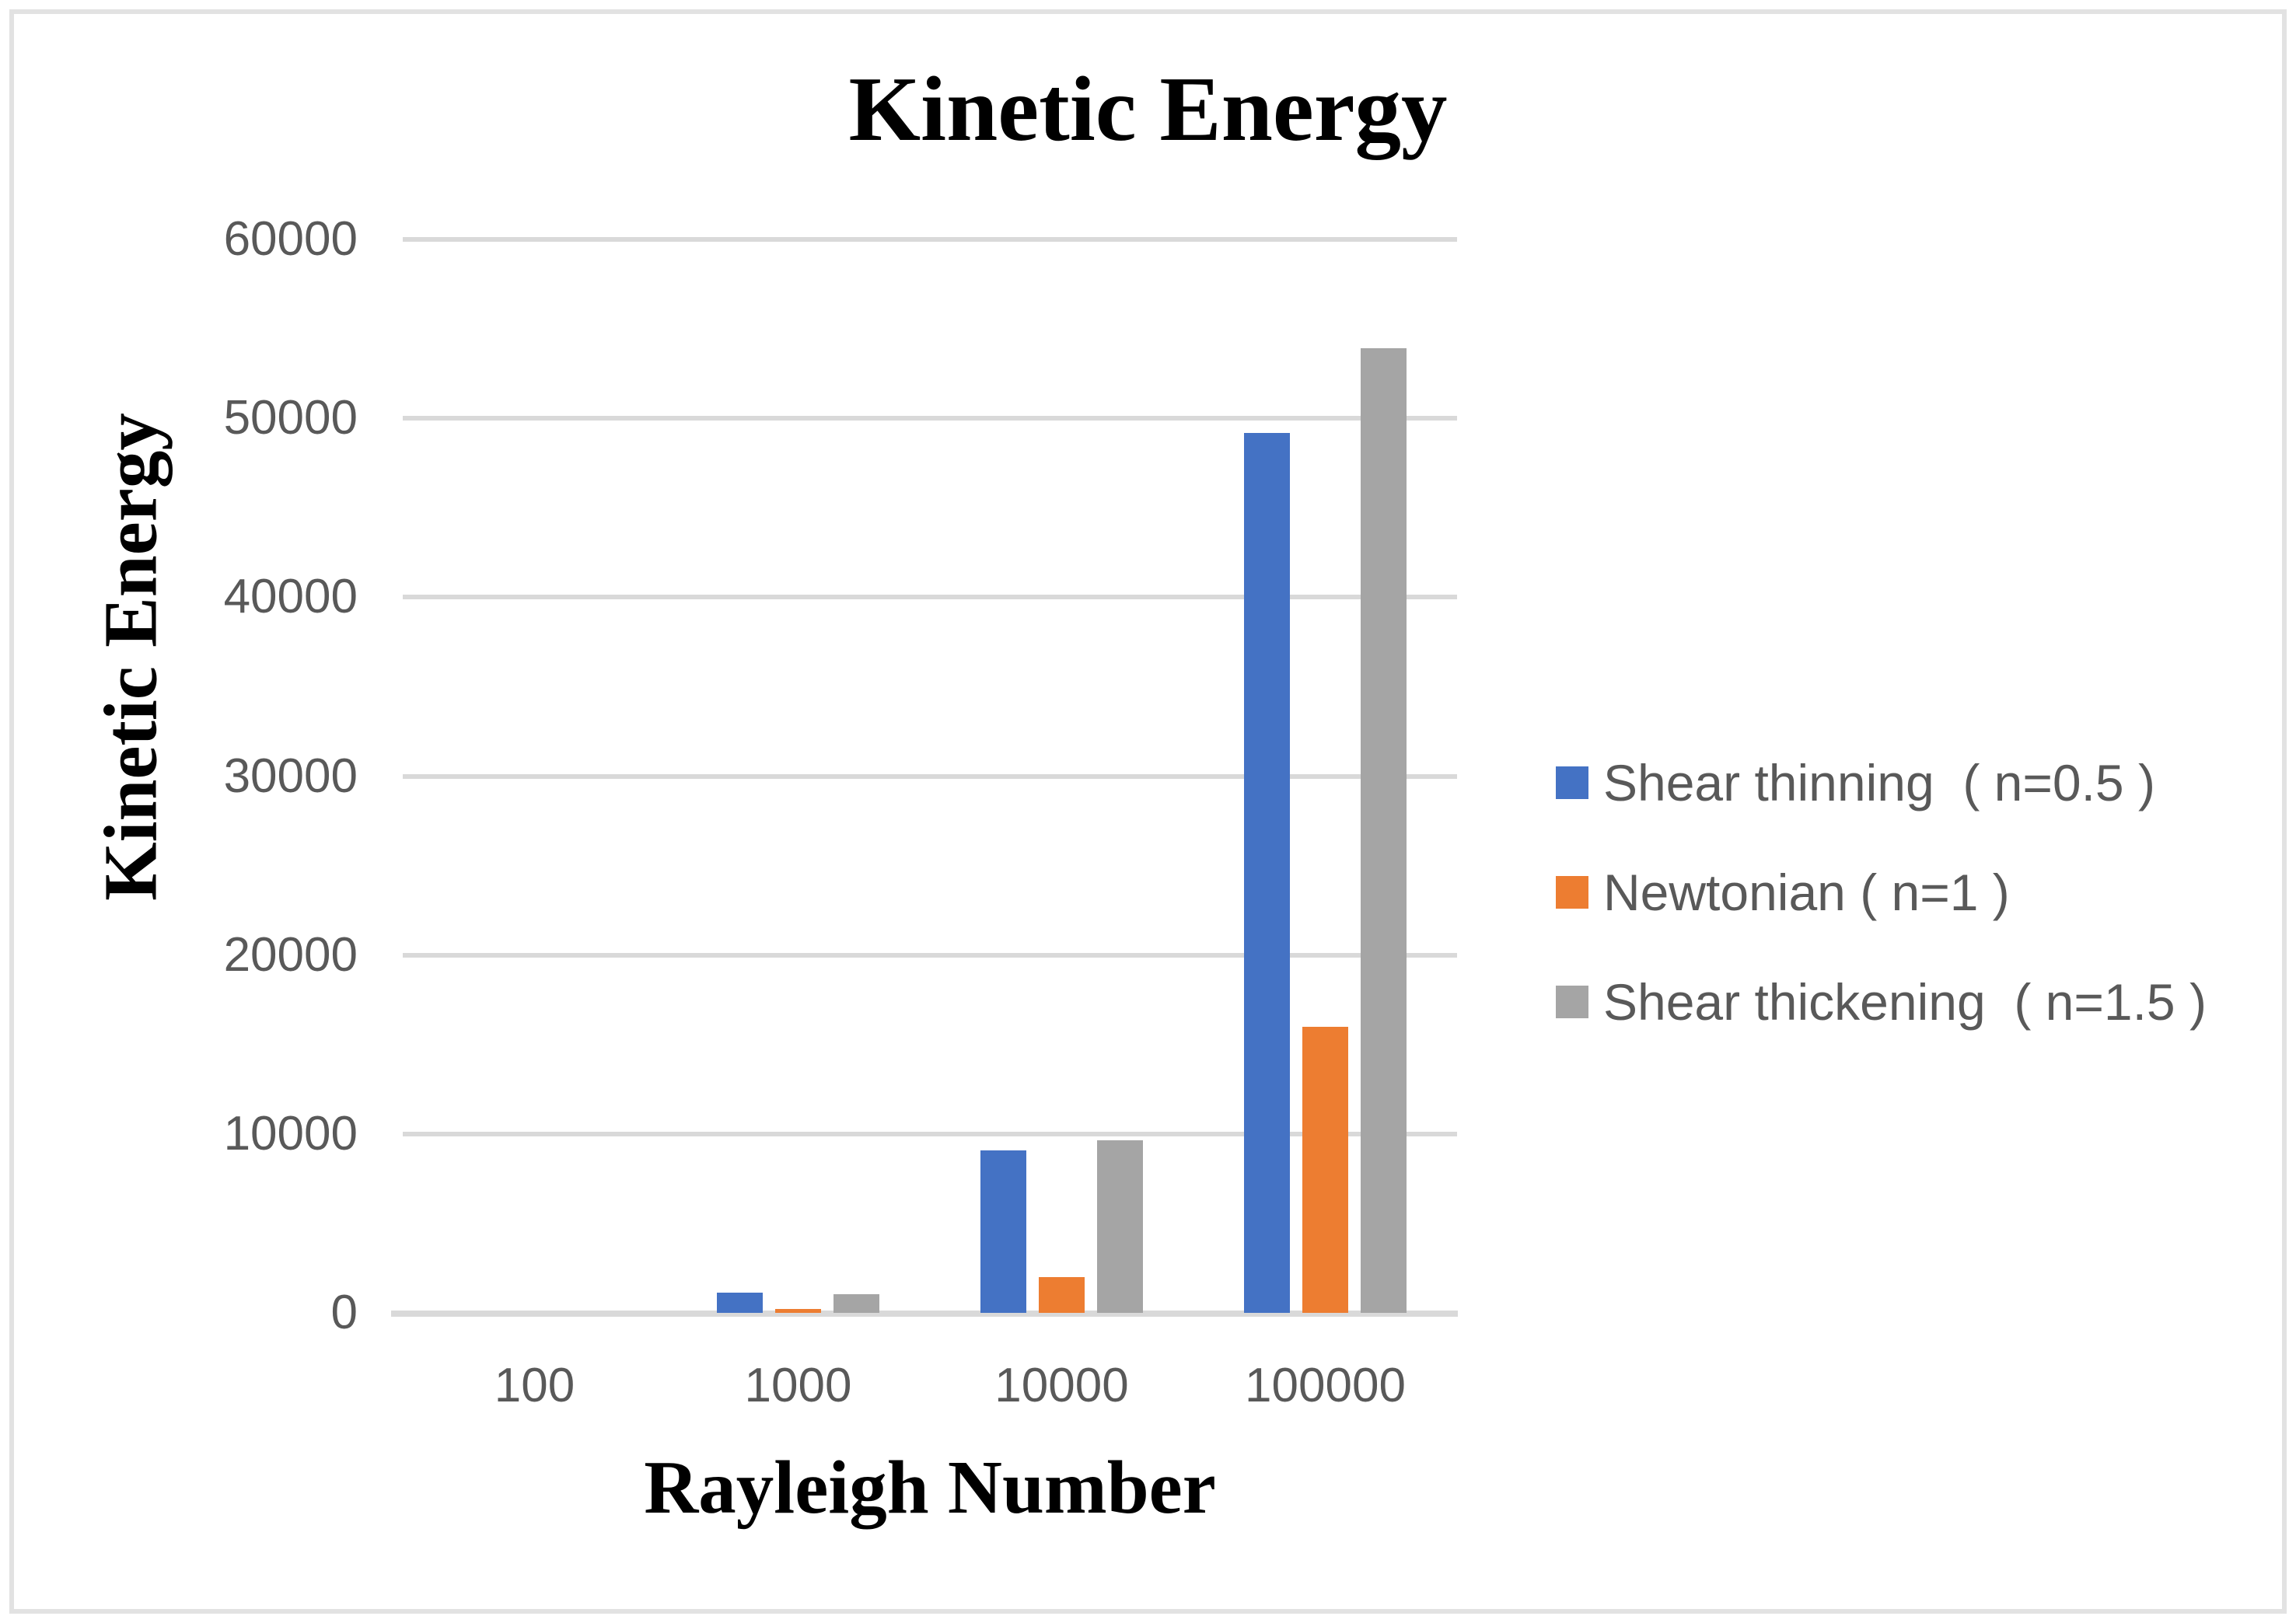 The image size is (2296, 1623). What do you see at coordinates (1879, 783) in the screenshot?
I see `legend-label-shear-thinning: Shear thinning ( n=0.5 )` at bounding box center [1879, 783].